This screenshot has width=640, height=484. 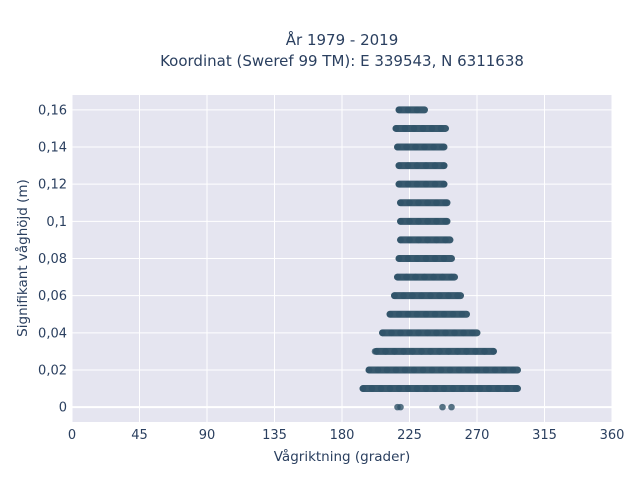 What do you see at coordinates (52, 185) in the screenshot?
I see `y-tick-label: 0,12` at bounding box center [52, 185].